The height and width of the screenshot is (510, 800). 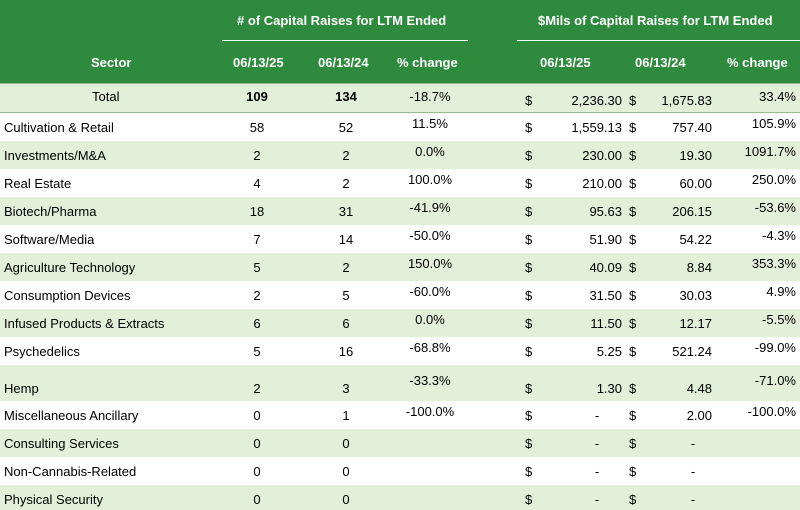 What do you see at coordinates (695, 323) in the screenshot?
I see `amount-prior-cell: 12.17` at bounding box center [695, 323].